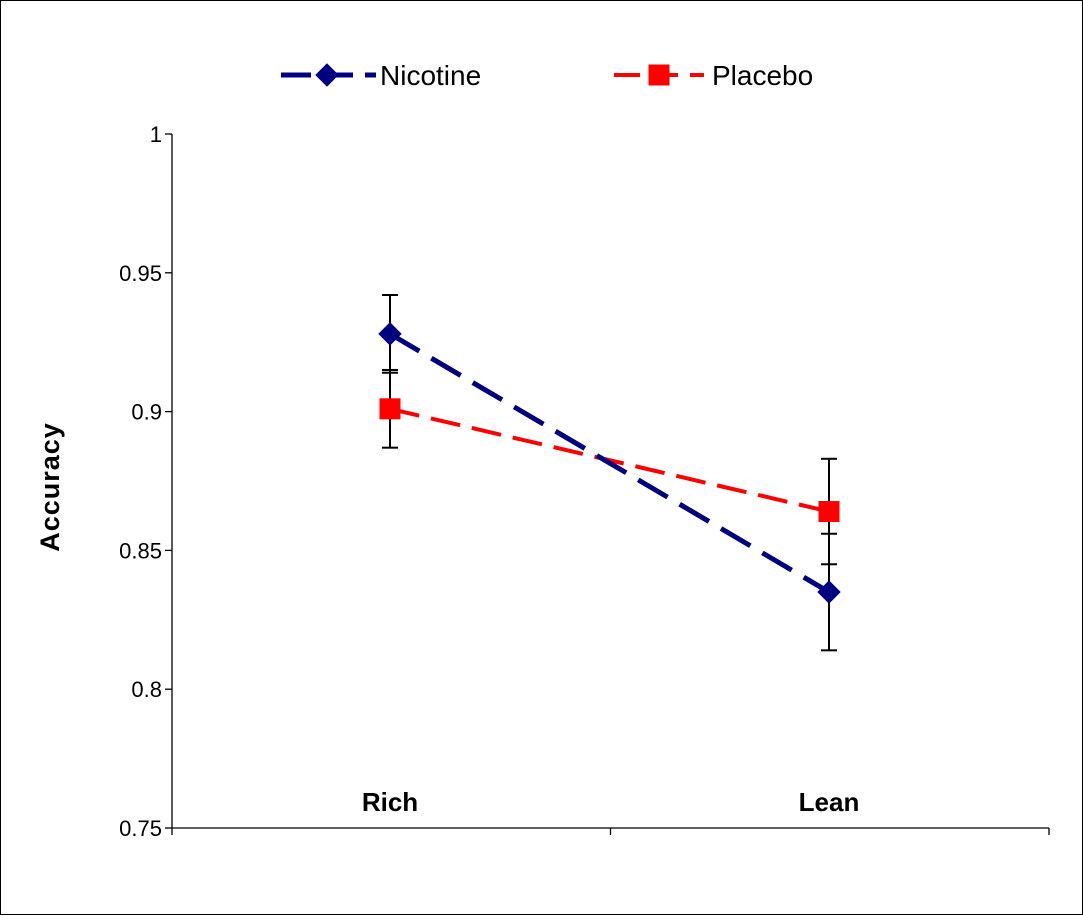 This screenshot has height=916, width=1083. What do you see at coordinates (146, 412) in the screenshot?
I see `y-tick-label: 0.9` at bounding box center [146, 412].